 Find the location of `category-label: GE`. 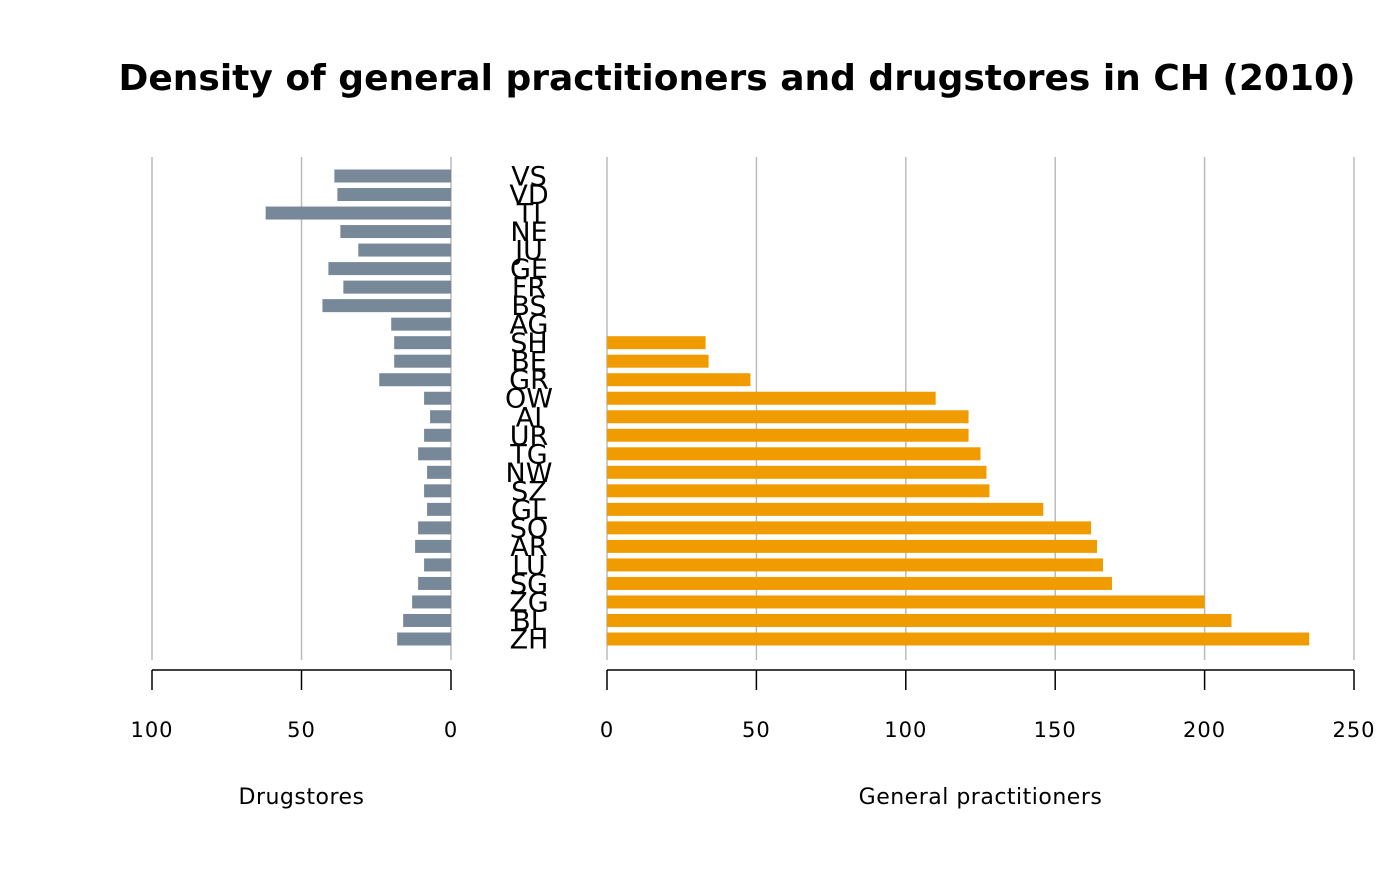

category-label: GE is located at coordinates (529, 269).